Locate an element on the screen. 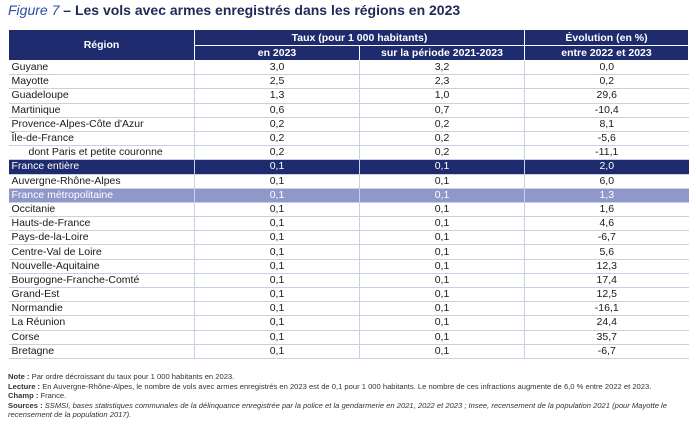 The image size is (696, 443). cell-evolution: 12,3 is located at coordinates (606, 266).